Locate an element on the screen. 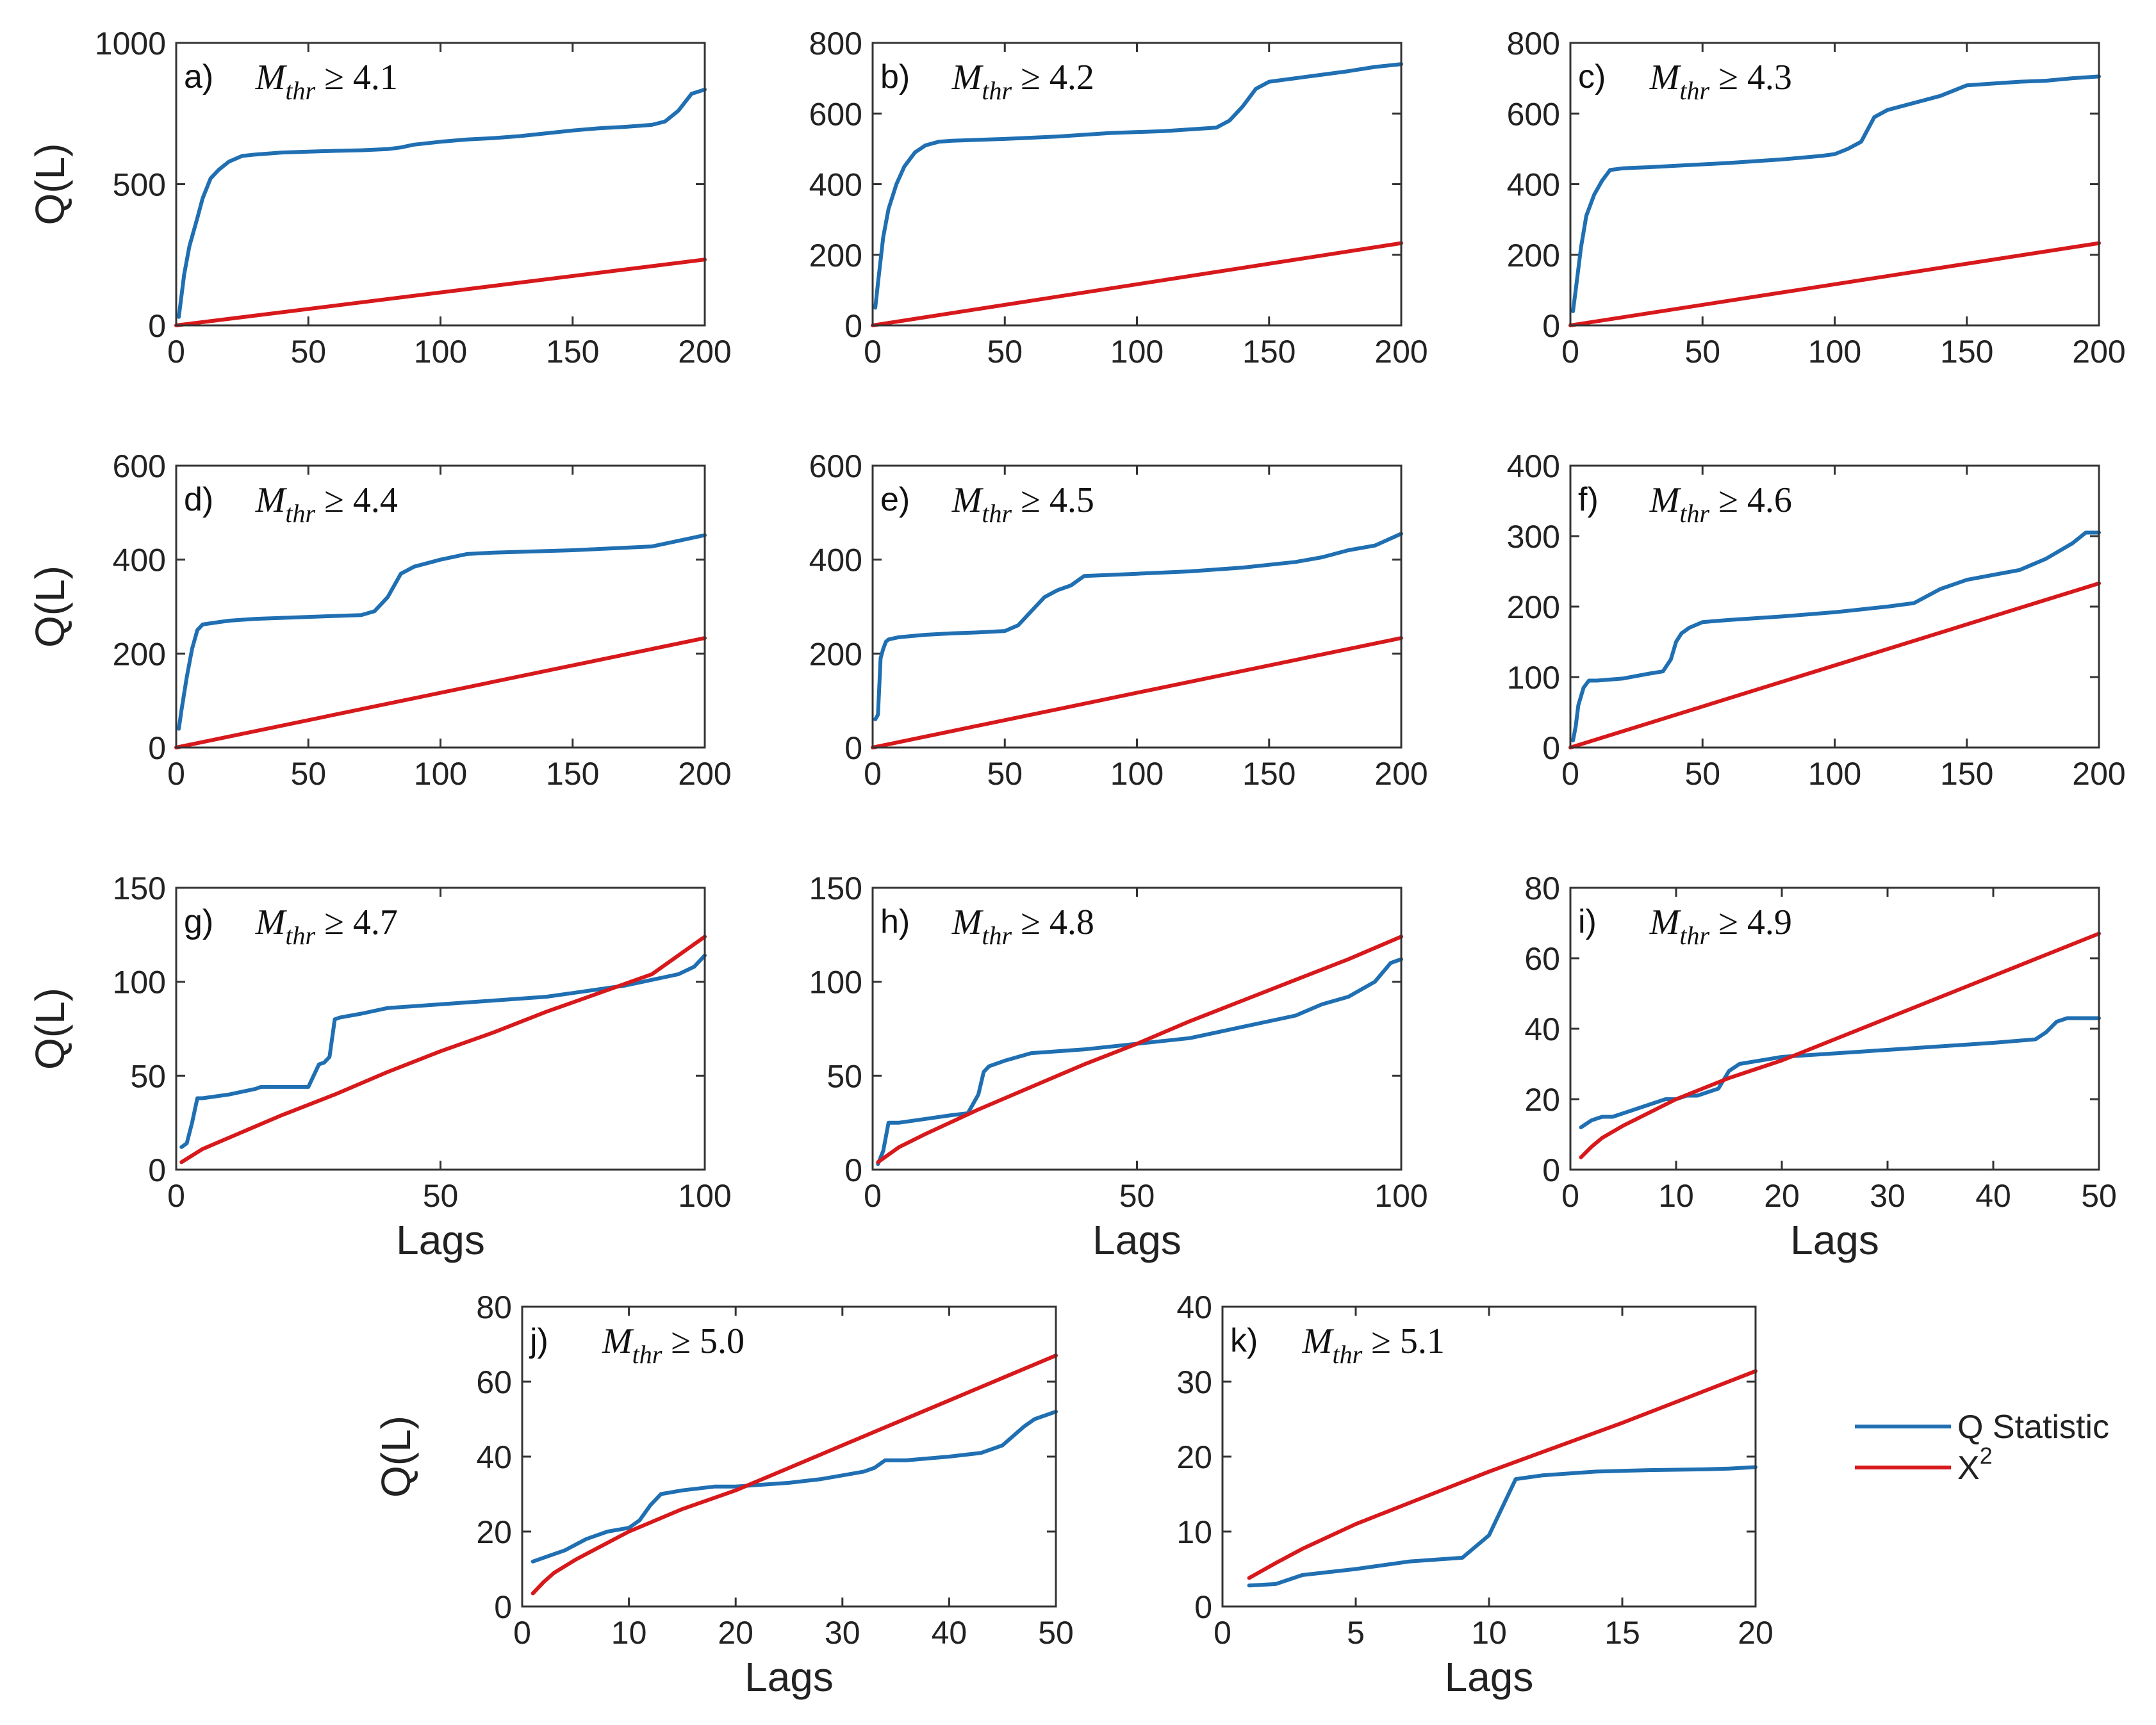  panel-letter: i) is located at coordinates (1588, 922).